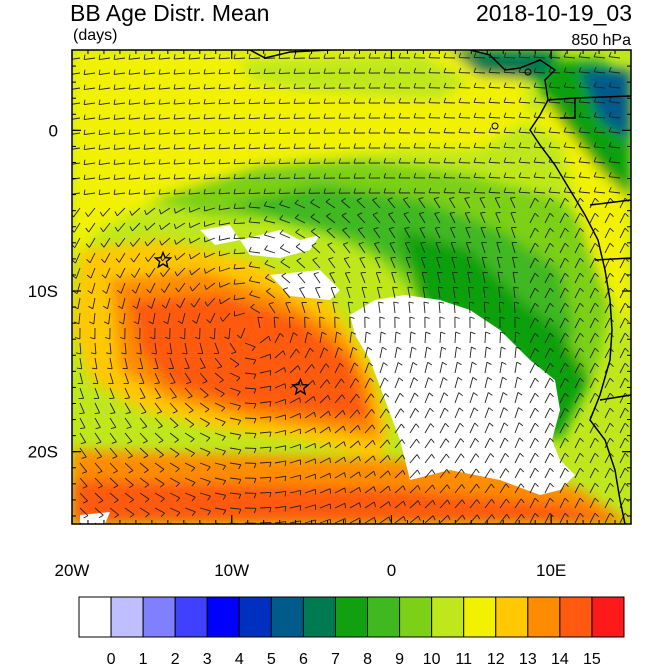 The image size is (650, 667). Describe the element at coordinates (551, 570) in the screenshot. I see `x-tick-label: 10E` at that location.